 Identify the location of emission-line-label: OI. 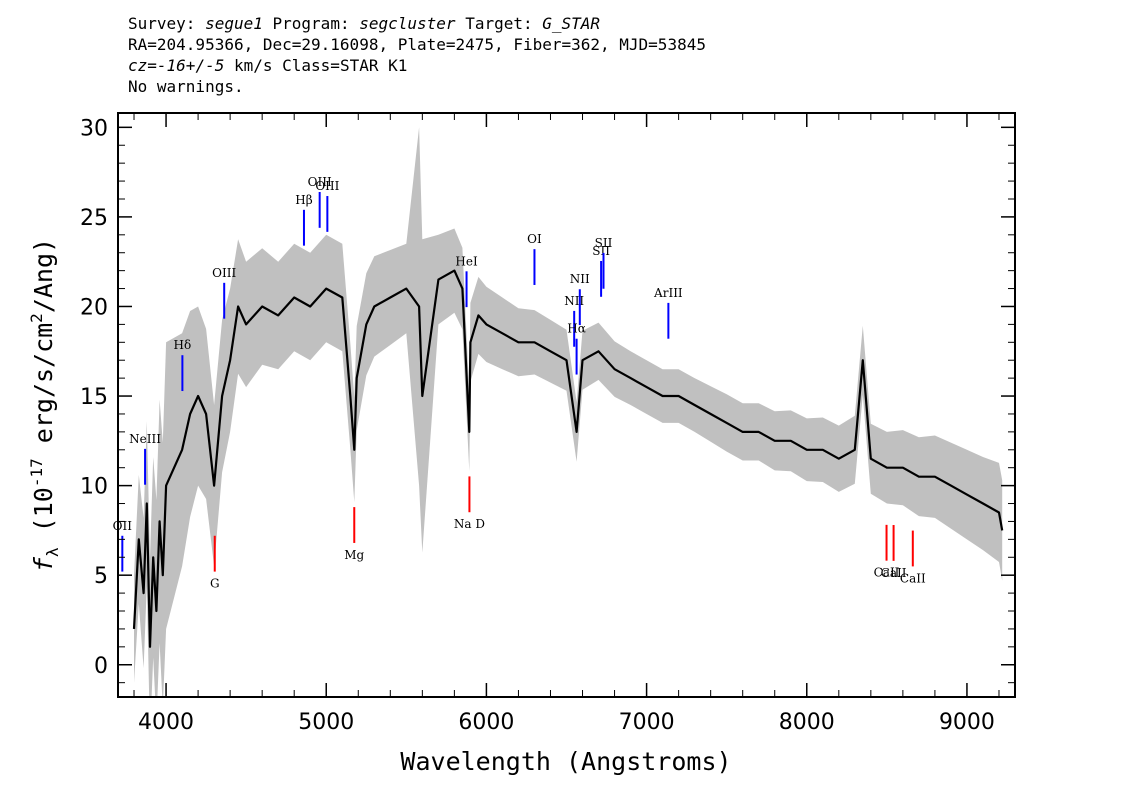
(534, 239).